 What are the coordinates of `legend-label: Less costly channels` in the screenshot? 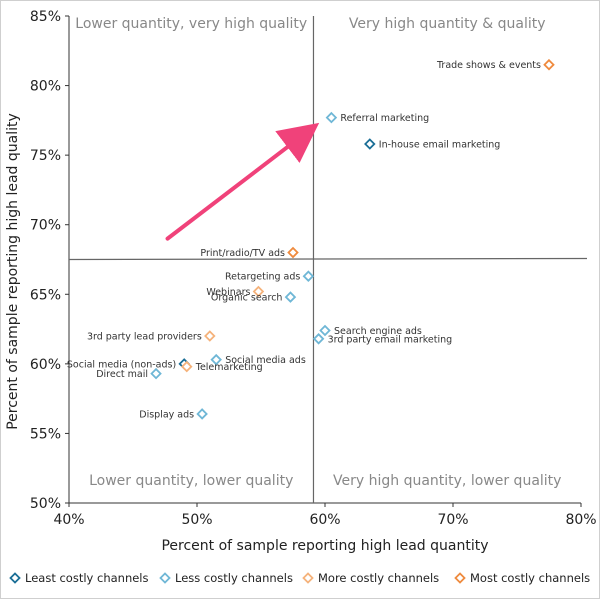 It's located at (234, 578).